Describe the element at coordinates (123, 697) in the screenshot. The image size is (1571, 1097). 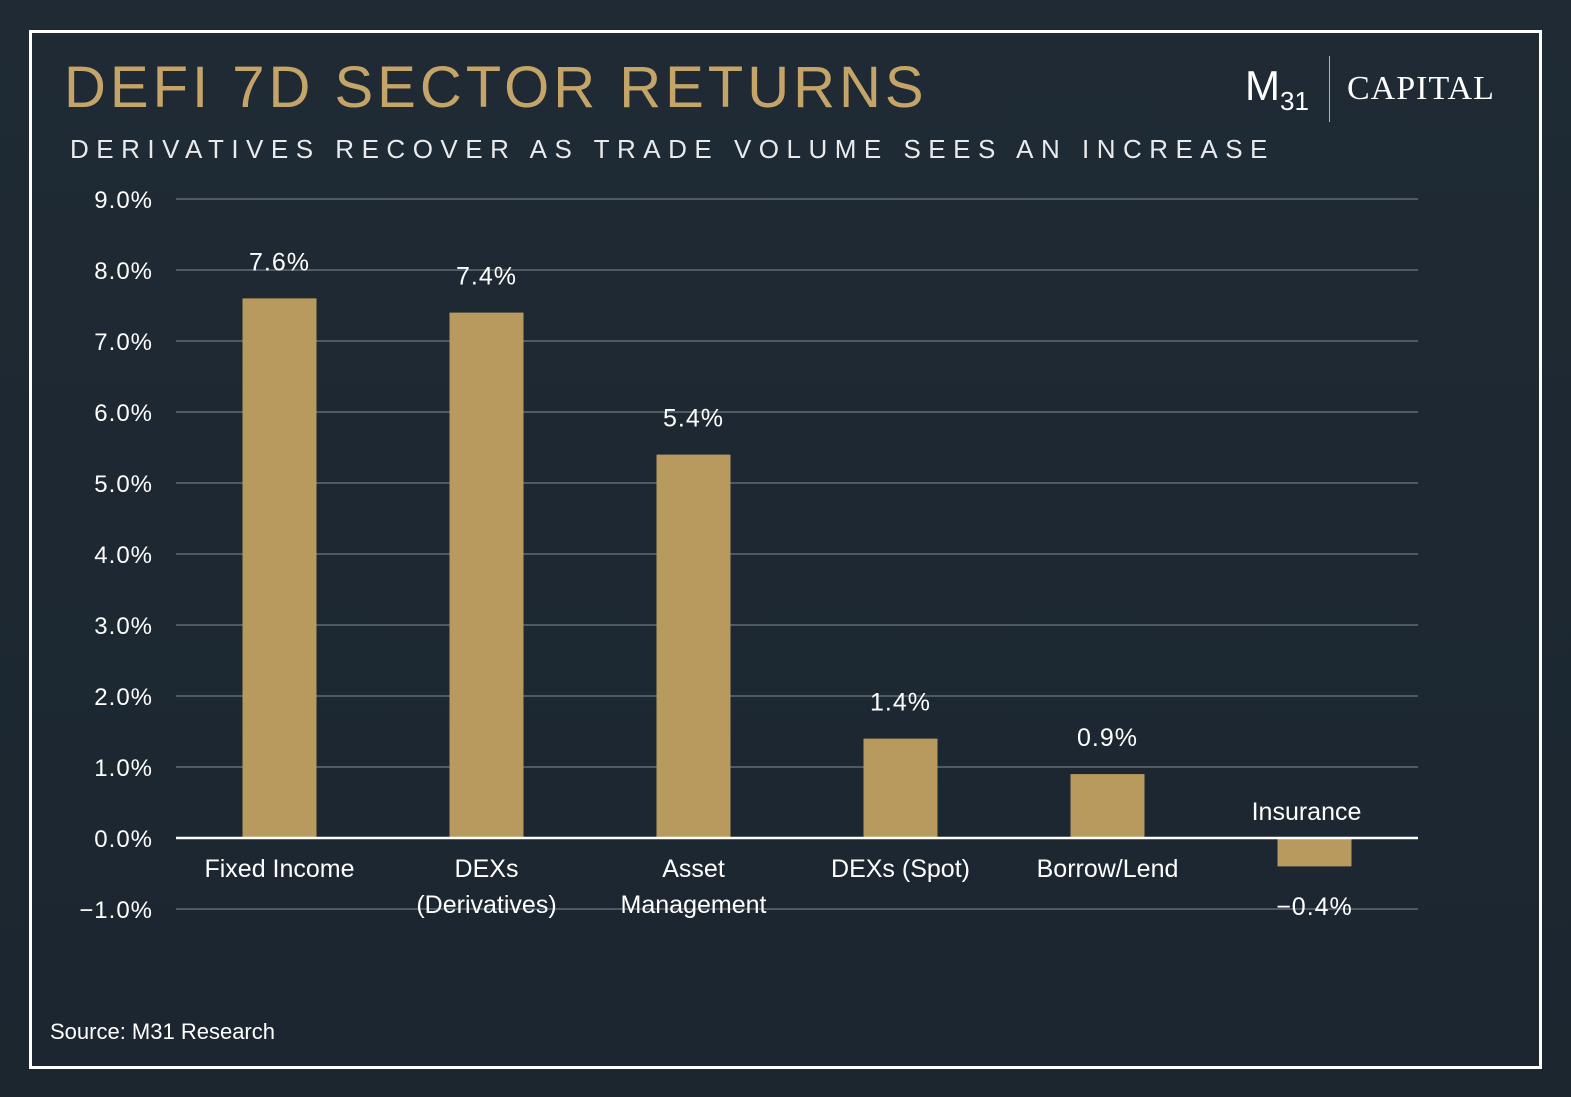
I see `y-tick-label: 2.0%` at that location.